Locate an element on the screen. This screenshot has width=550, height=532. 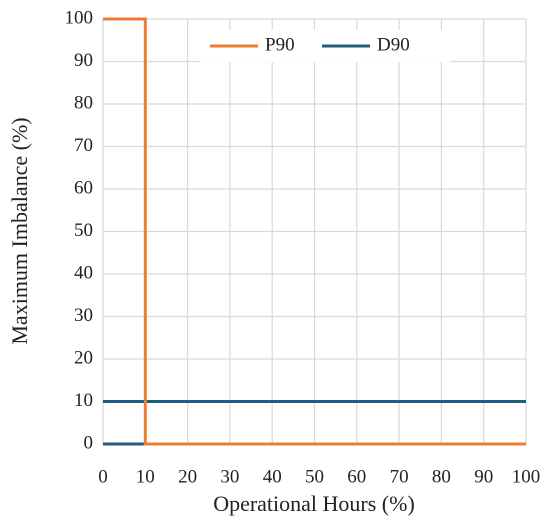
y-tick-label: 60 is located at coordinates (83, 187).